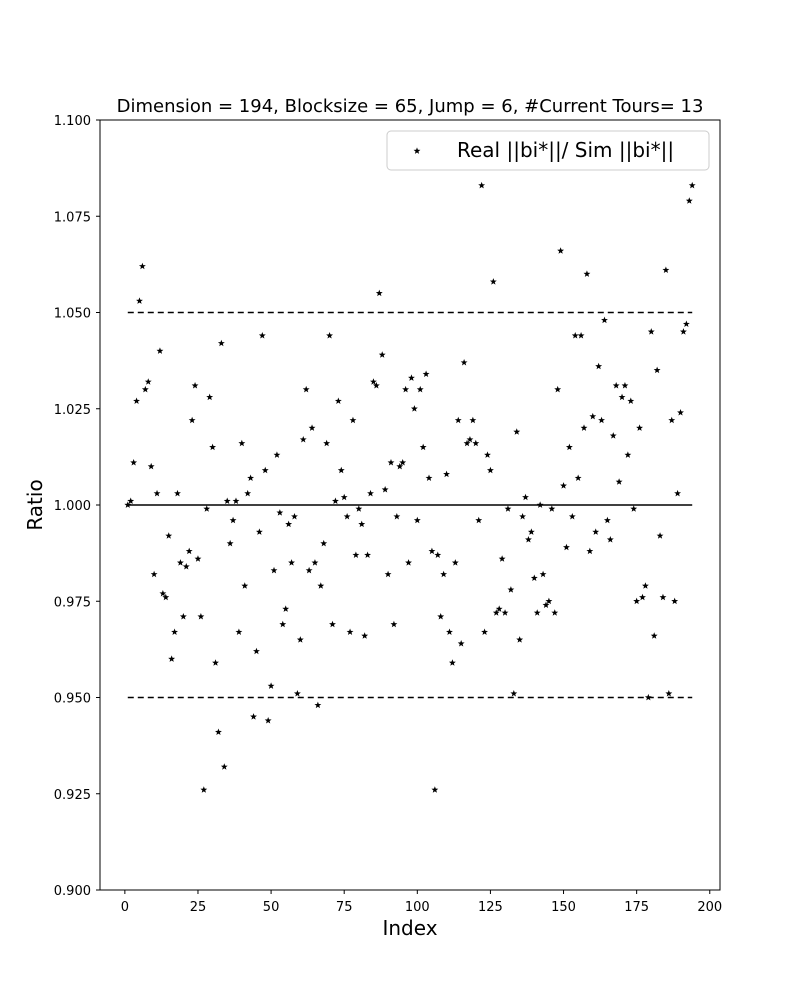 This screenshot has height=1000, width=800. Describe the element at coordinates (417, 907) in the screenshot. I see `x-tick-label: 100` at that location.